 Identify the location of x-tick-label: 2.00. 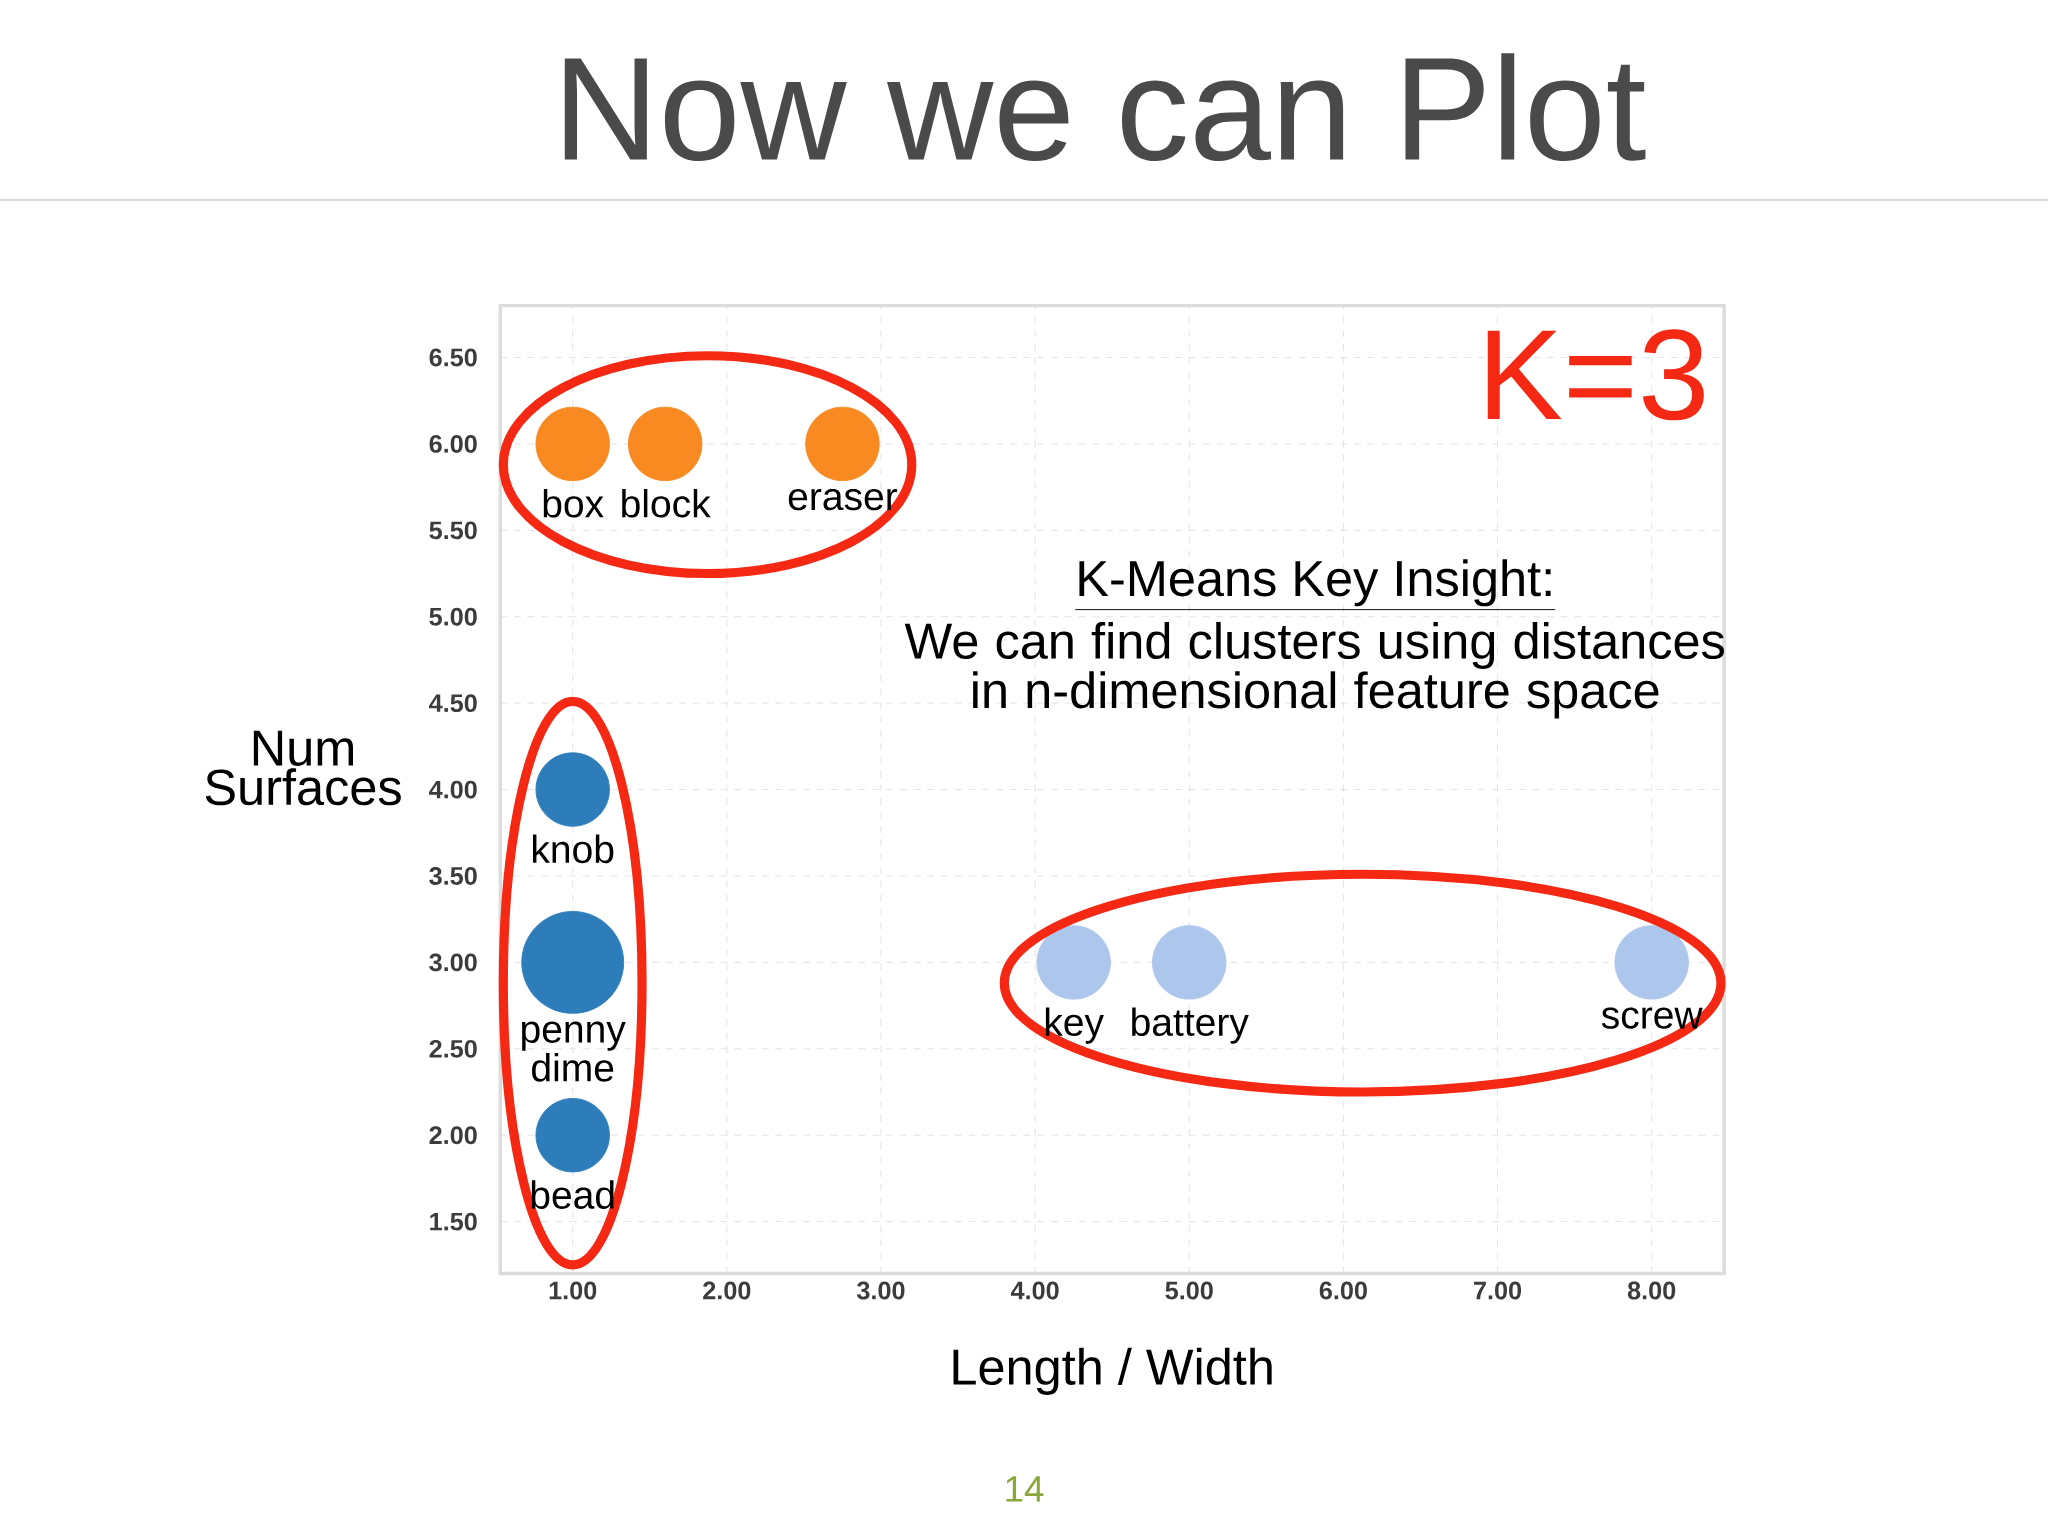
(727, 1290).